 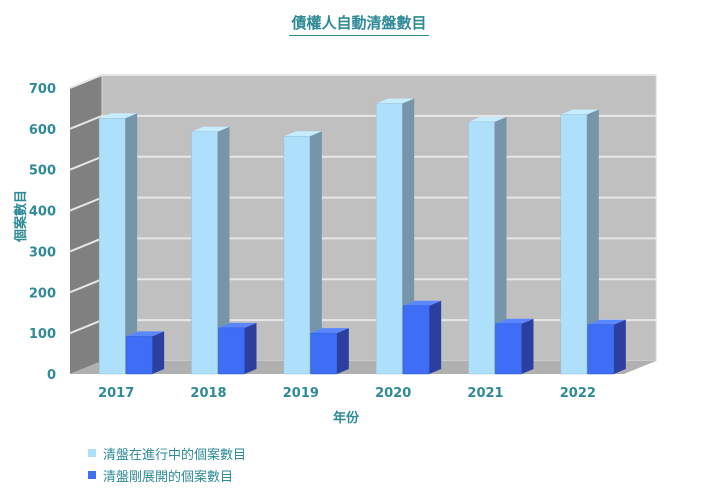 What do you see at coordinates (393, 393) in the screenshot?
I see `x-tick-label: 2020` at bounding box center [393, 393].